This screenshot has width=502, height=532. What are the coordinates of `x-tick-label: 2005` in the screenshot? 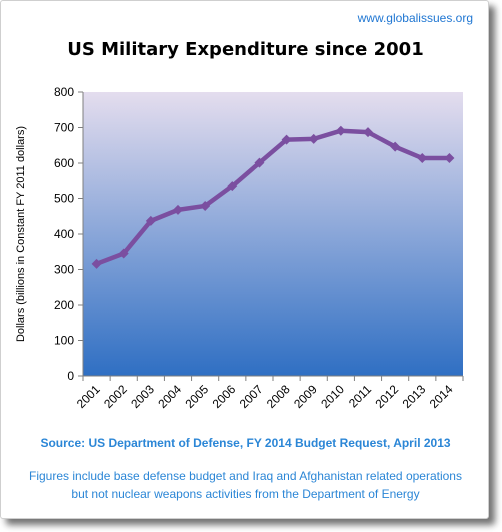 It's located at (196, 396).